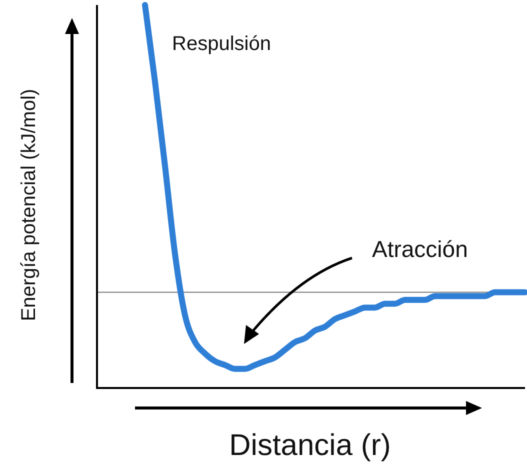 Image resolution: width=527 pixels, height=469 pixels. I want to click on x-axis-title: Distancia (r), so click(310, 445).